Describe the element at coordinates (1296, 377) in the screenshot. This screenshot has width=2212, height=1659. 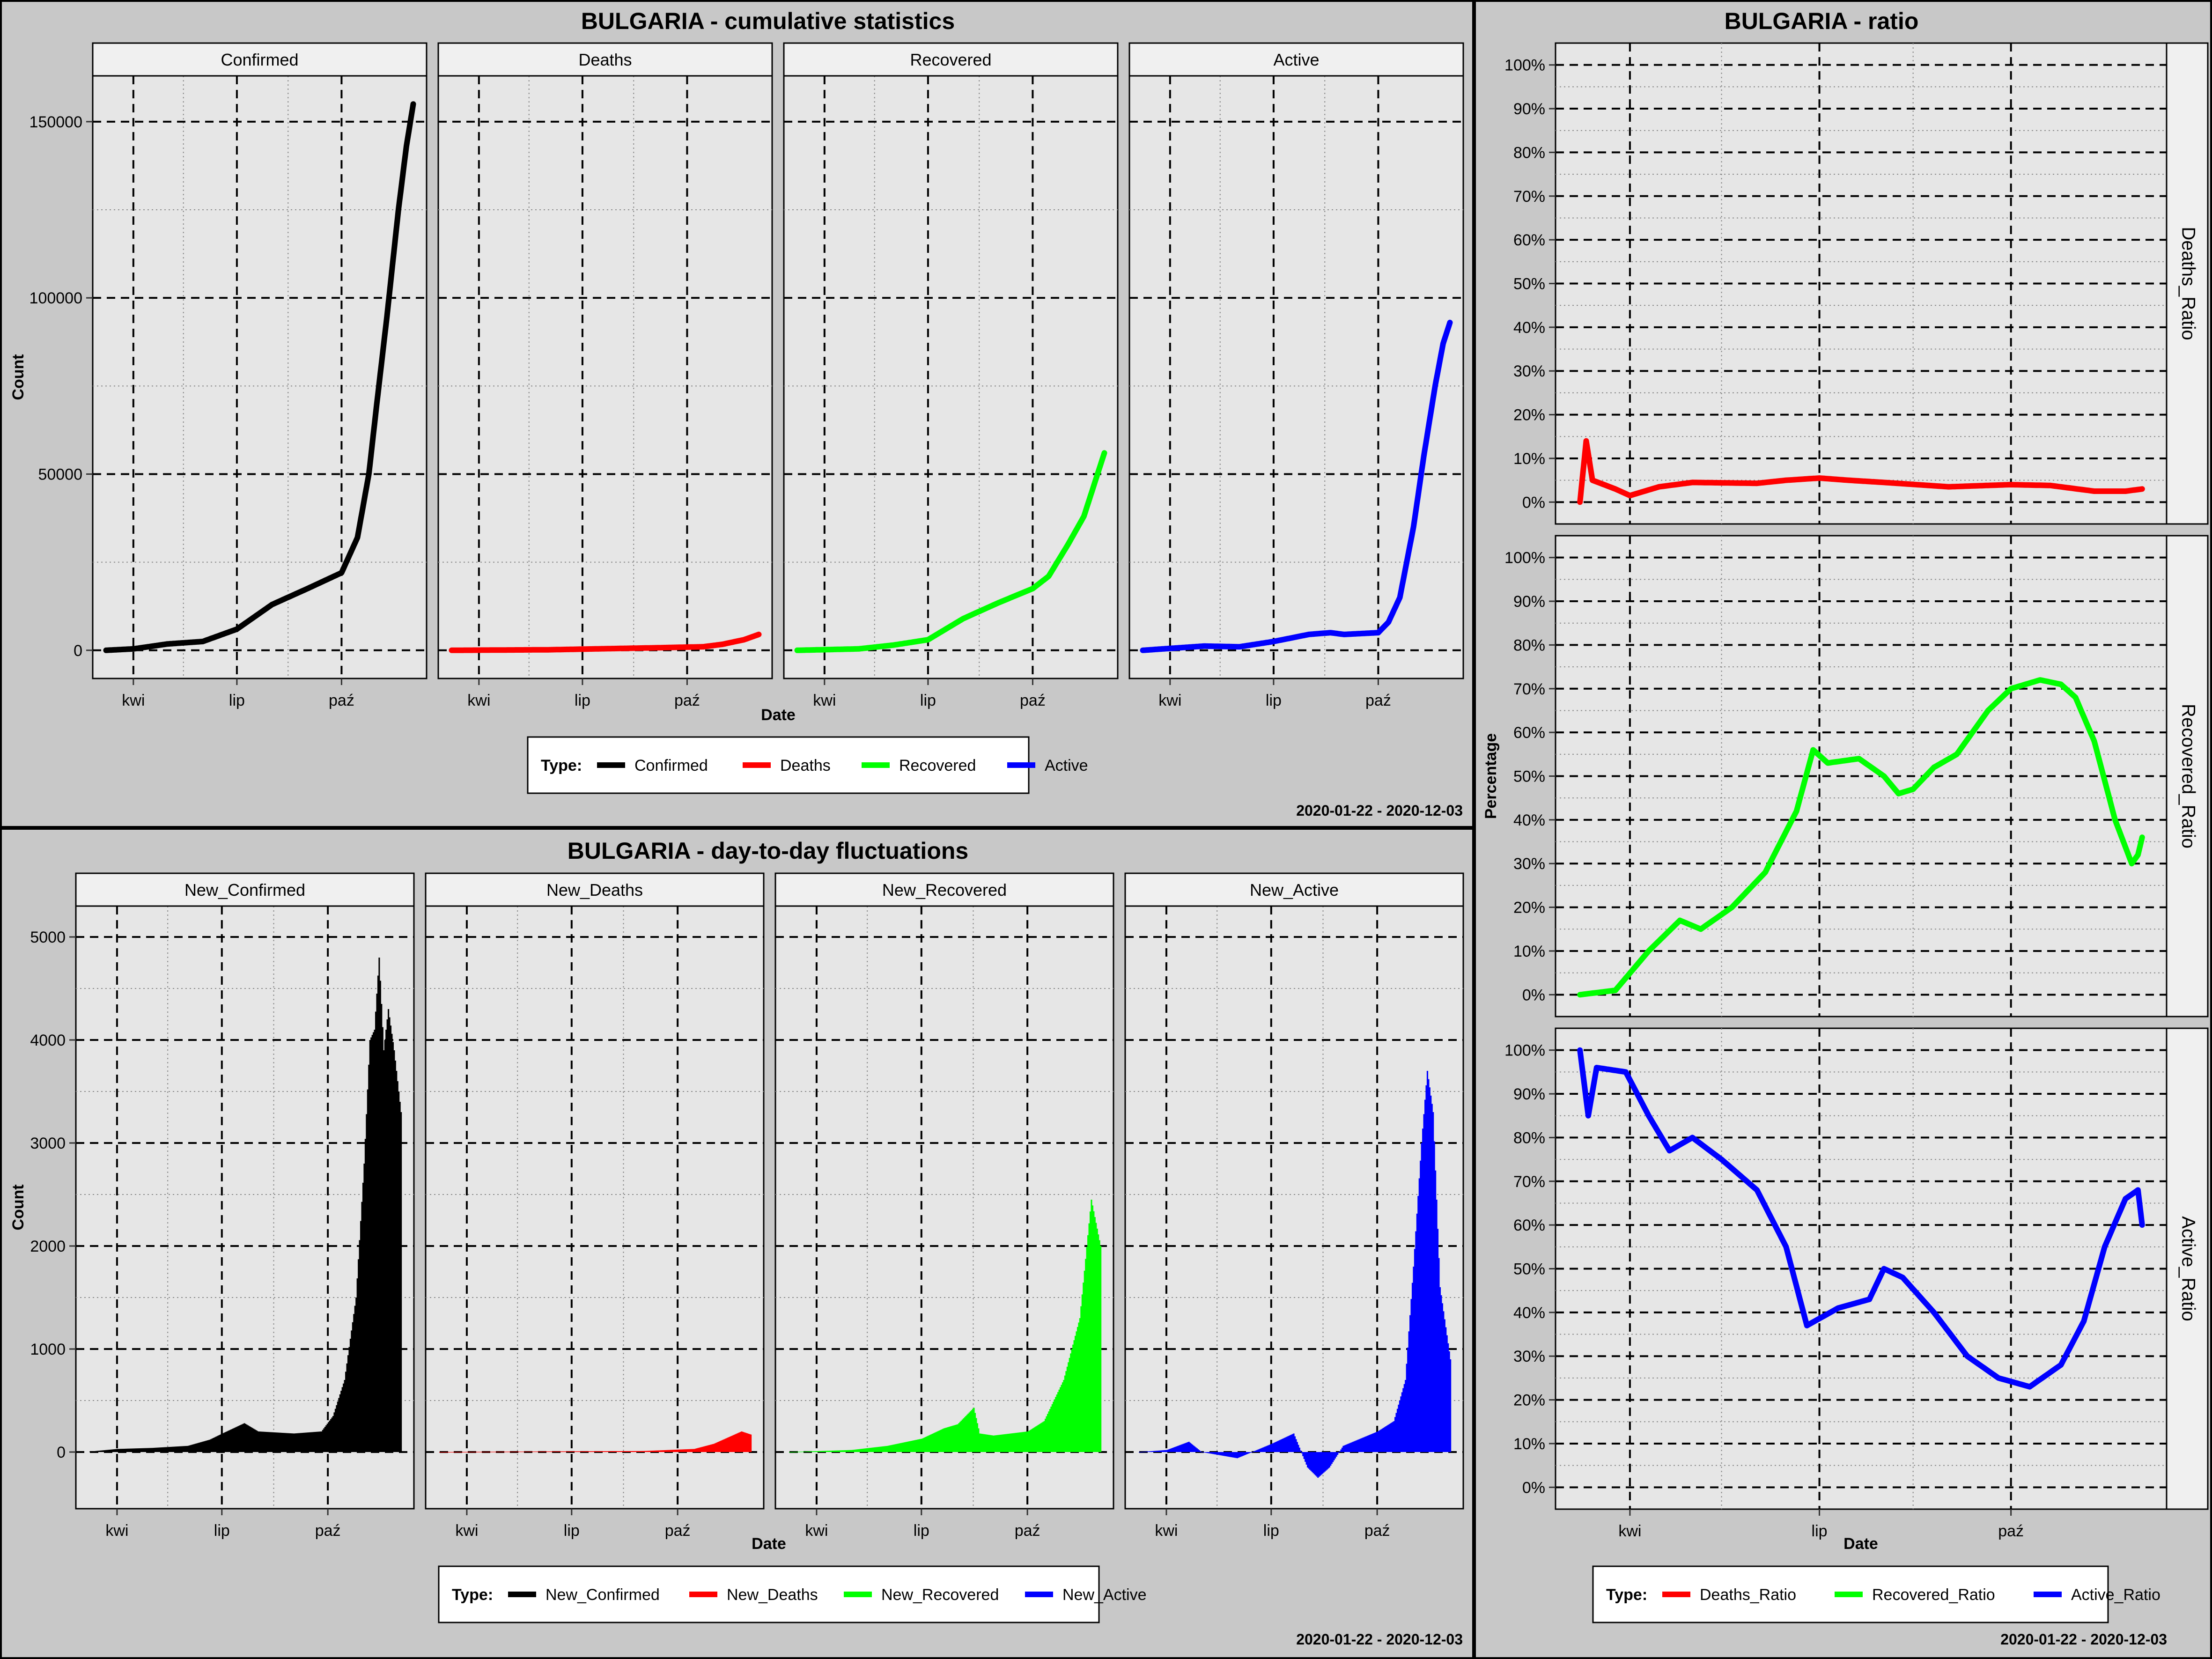
I see `cumulative-panel-active-plot-area` at that location.